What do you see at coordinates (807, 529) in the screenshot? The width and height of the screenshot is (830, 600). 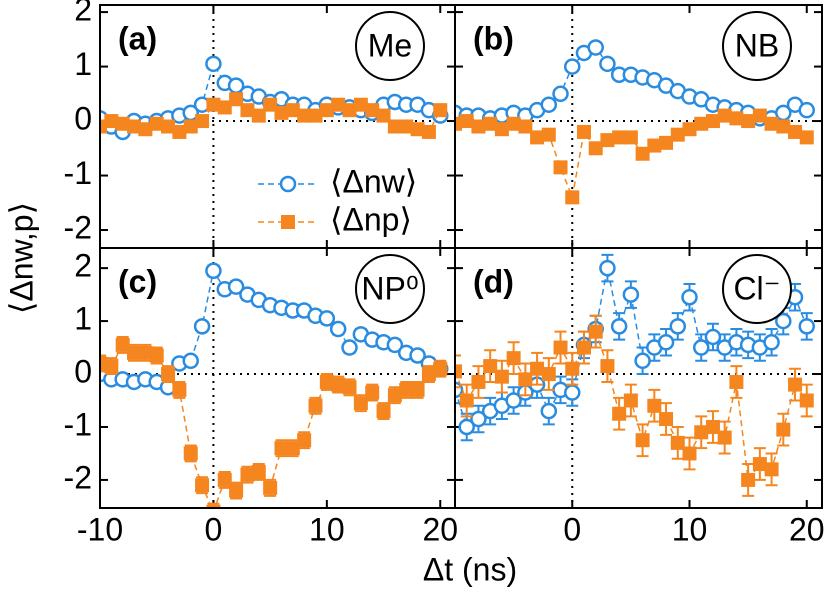 I see `x-tick-label: 20` at bounding box center [807, 529].